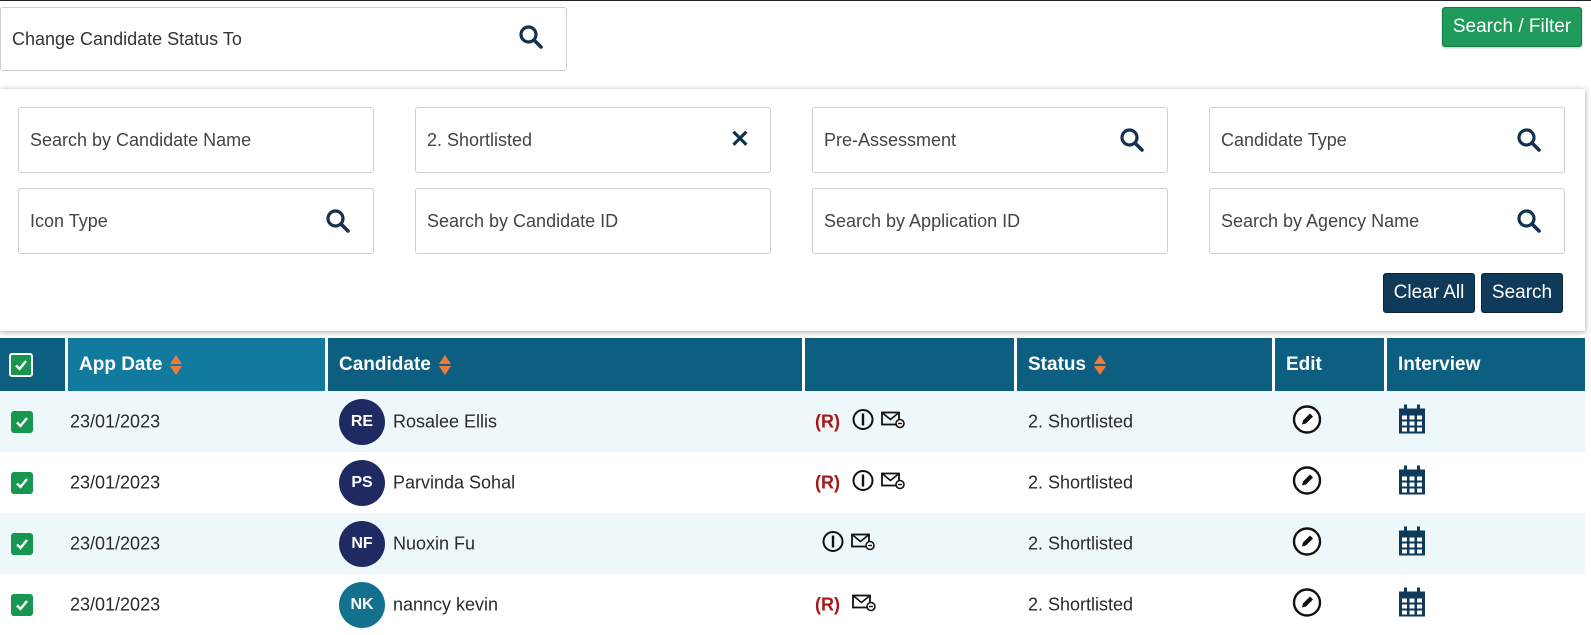 Image resolution: width=1591 pixels, height=635 pixels. I want to click on application-id-placeholder: Search by Application ID, so click(922, 220).